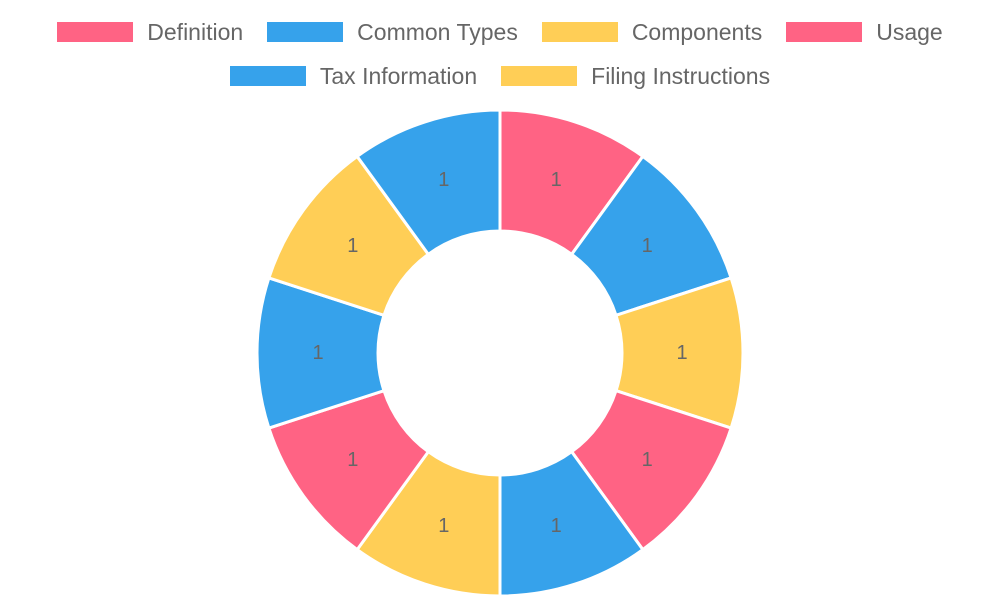 The height and width of the screenshot is (600, 1000). I want to click on legend-swatch-components, so click(579, 32).